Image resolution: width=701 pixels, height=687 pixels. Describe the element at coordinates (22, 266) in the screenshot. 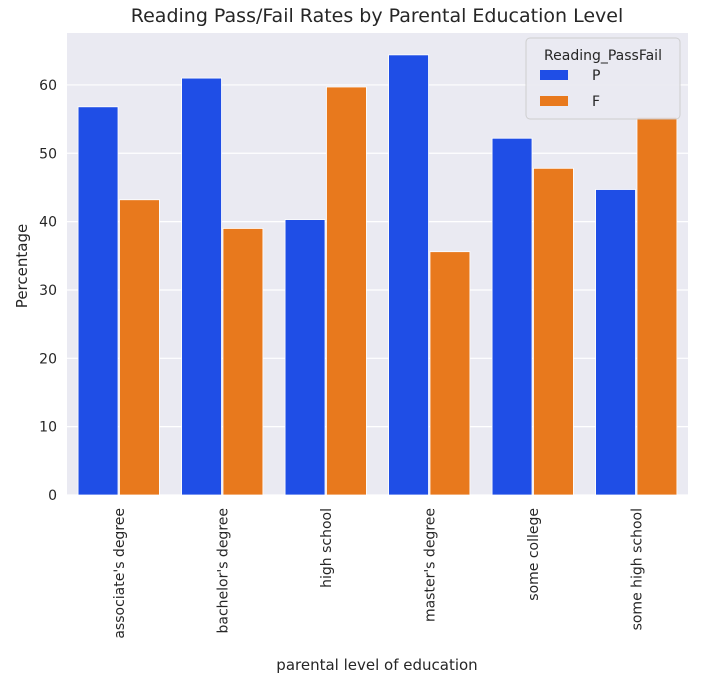

I see `y-axis-label: Percentage` at that location.